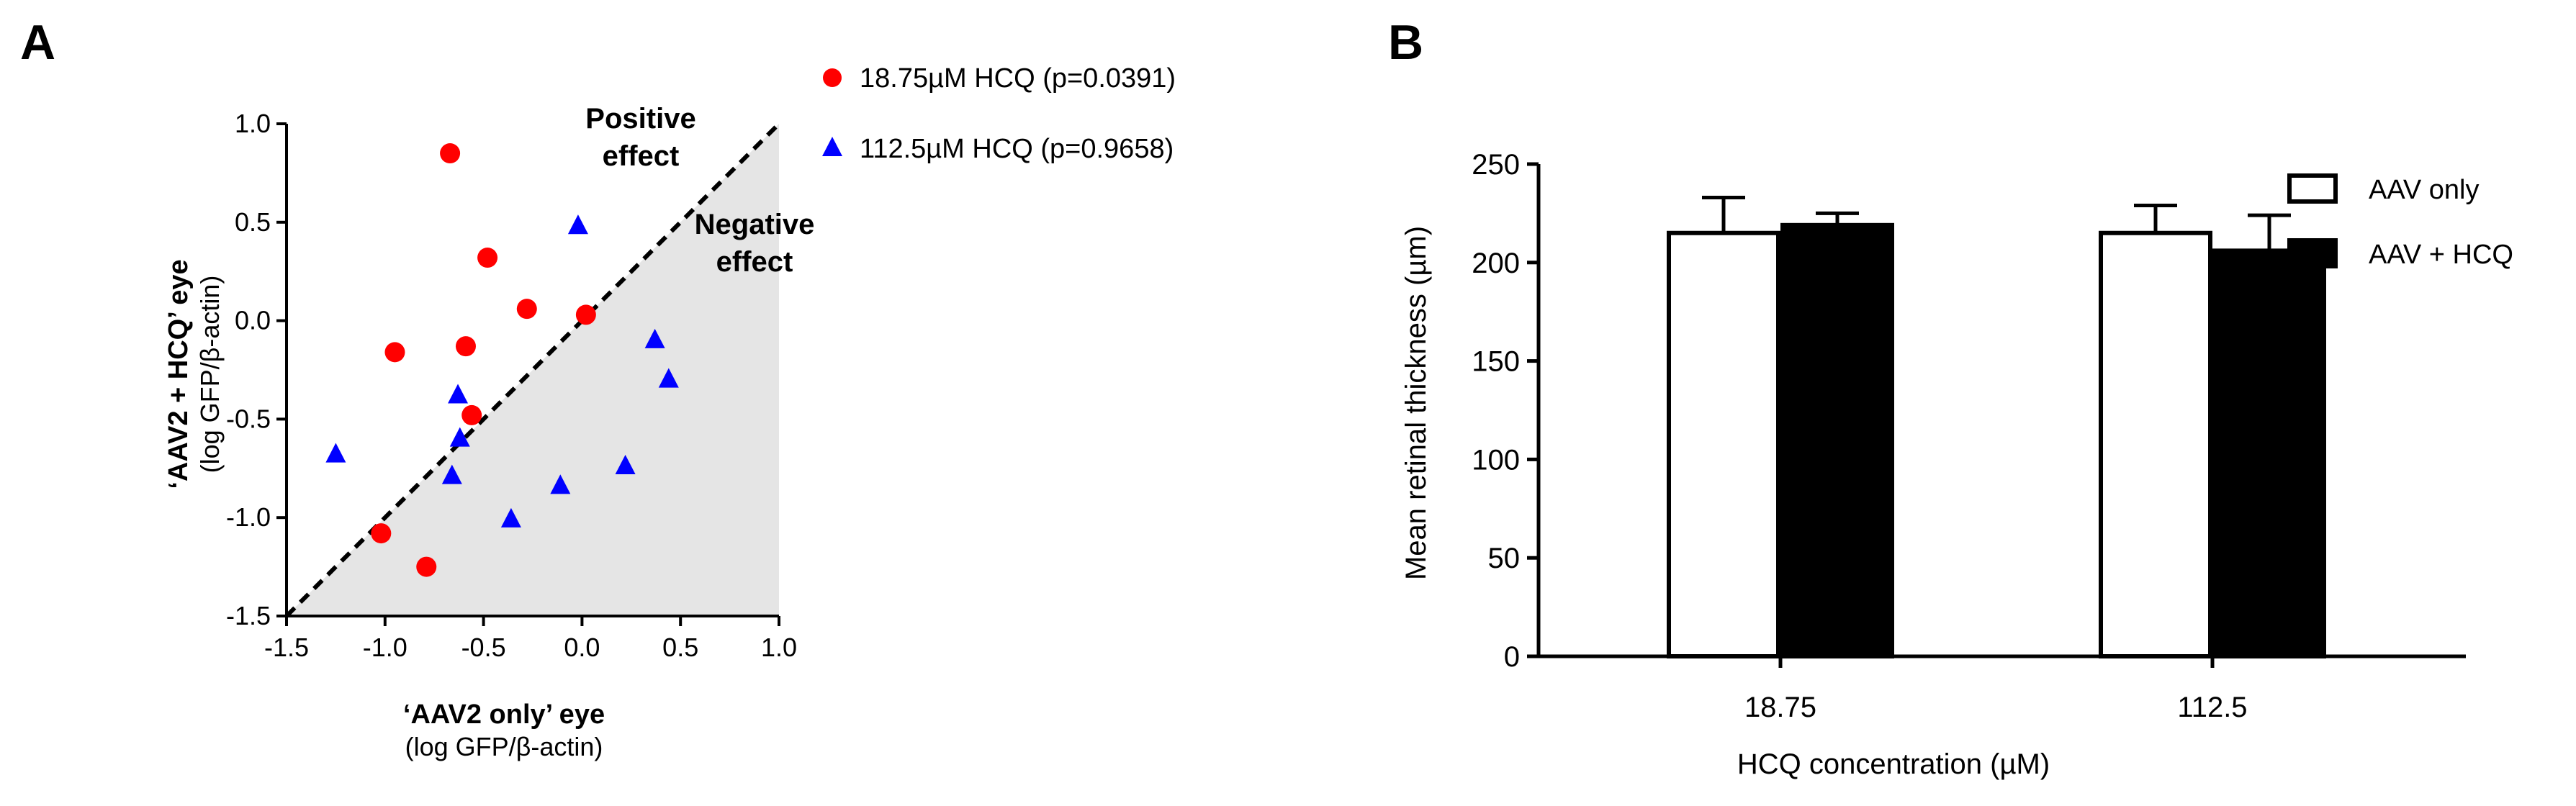  Describe the element at coordinates (210, 375) in the screenshot. I see `panel-a-y-axis-subtitle: (log GFP/β-actin)` at that location.